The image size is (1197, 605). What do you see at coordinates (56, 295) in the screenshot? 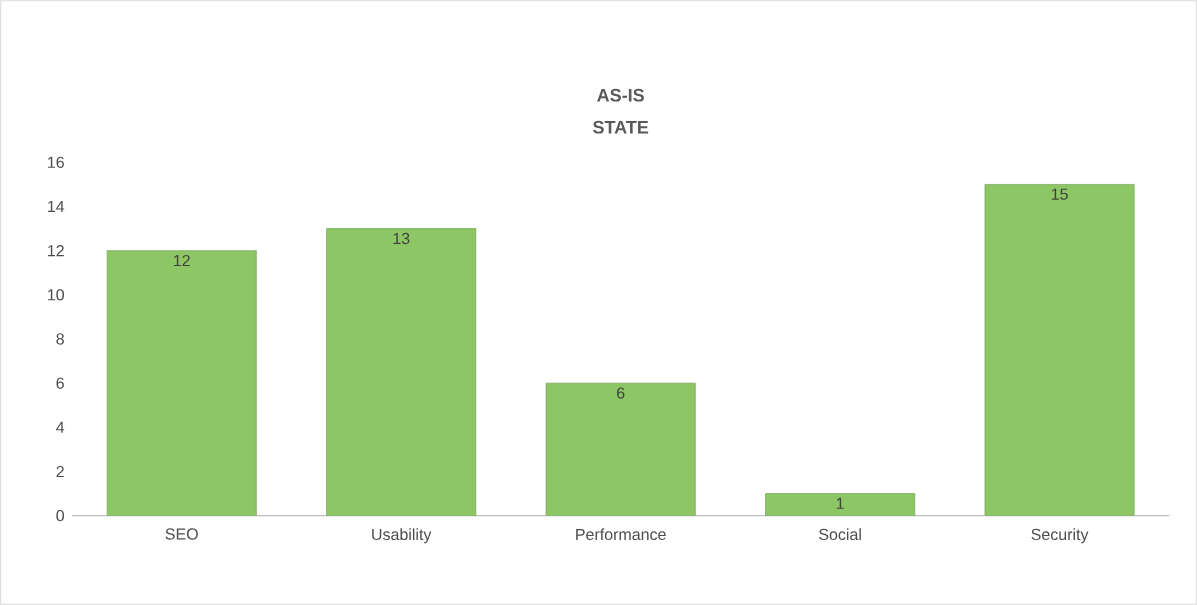
I see `y-tick-label: 10` at bounding box center [56, 295].